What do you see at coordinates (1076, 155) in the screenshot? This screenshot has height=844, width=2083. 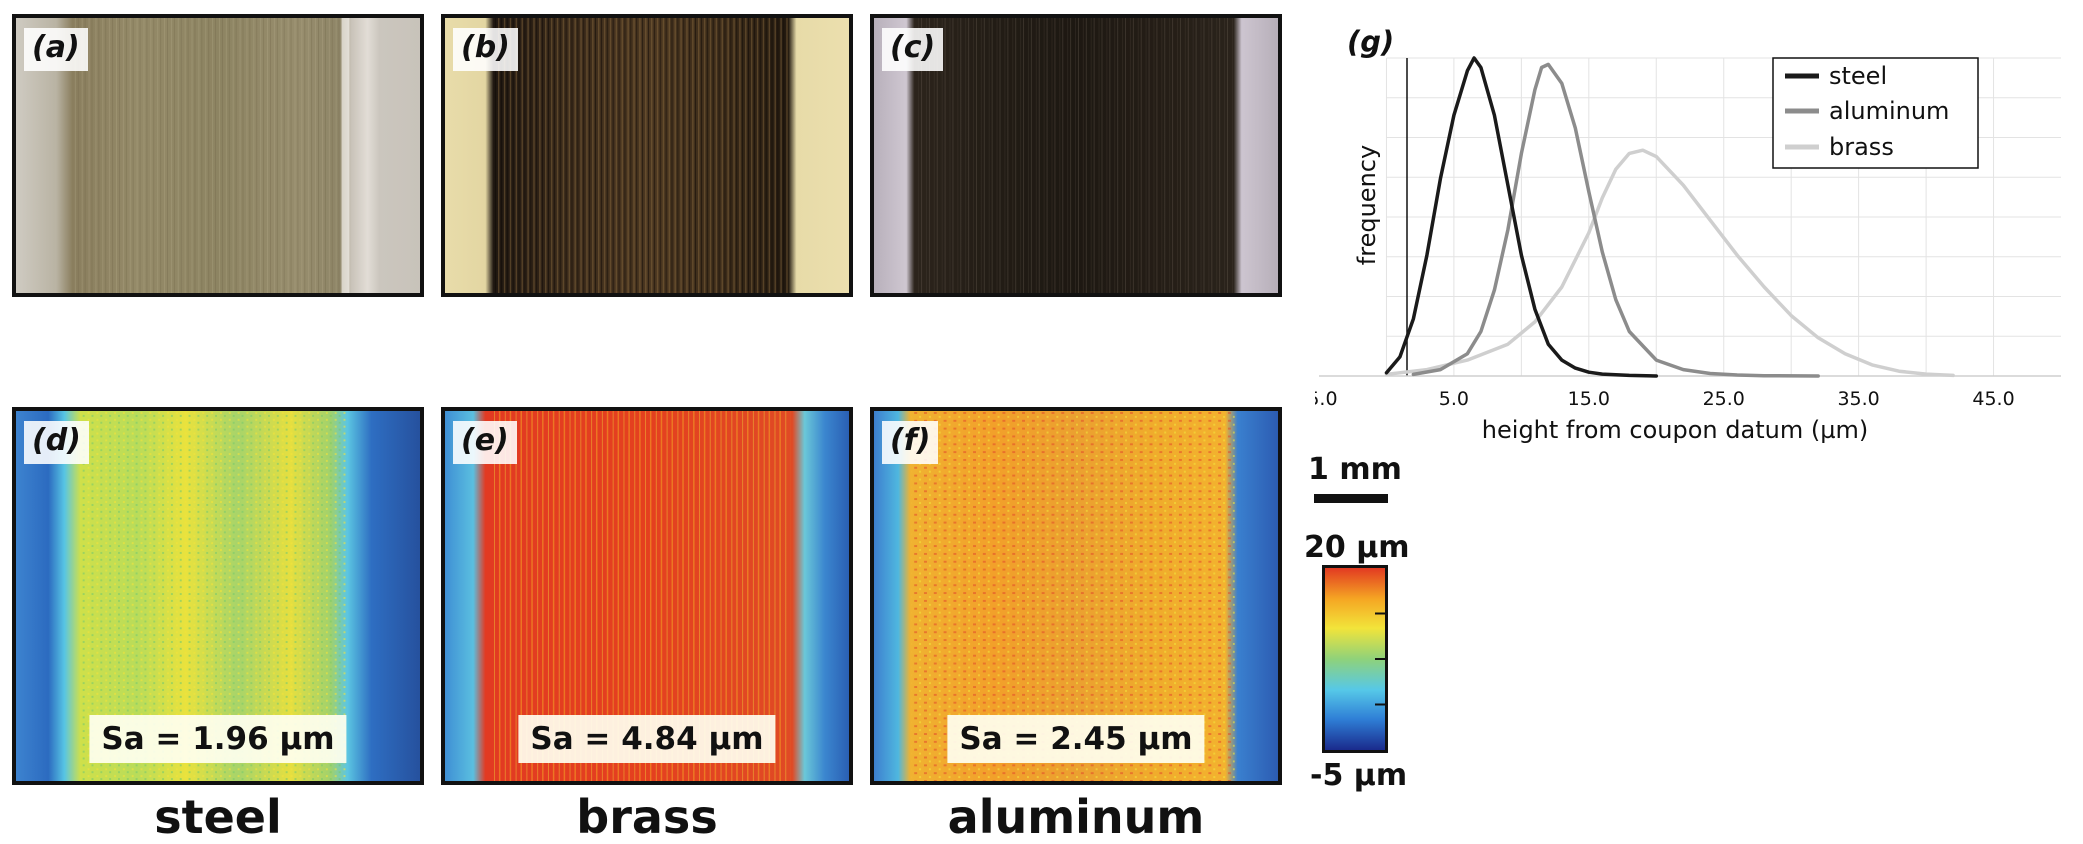 I see `panel-c-aluminum-optical: (c)` at bounding box center [1076, 155].